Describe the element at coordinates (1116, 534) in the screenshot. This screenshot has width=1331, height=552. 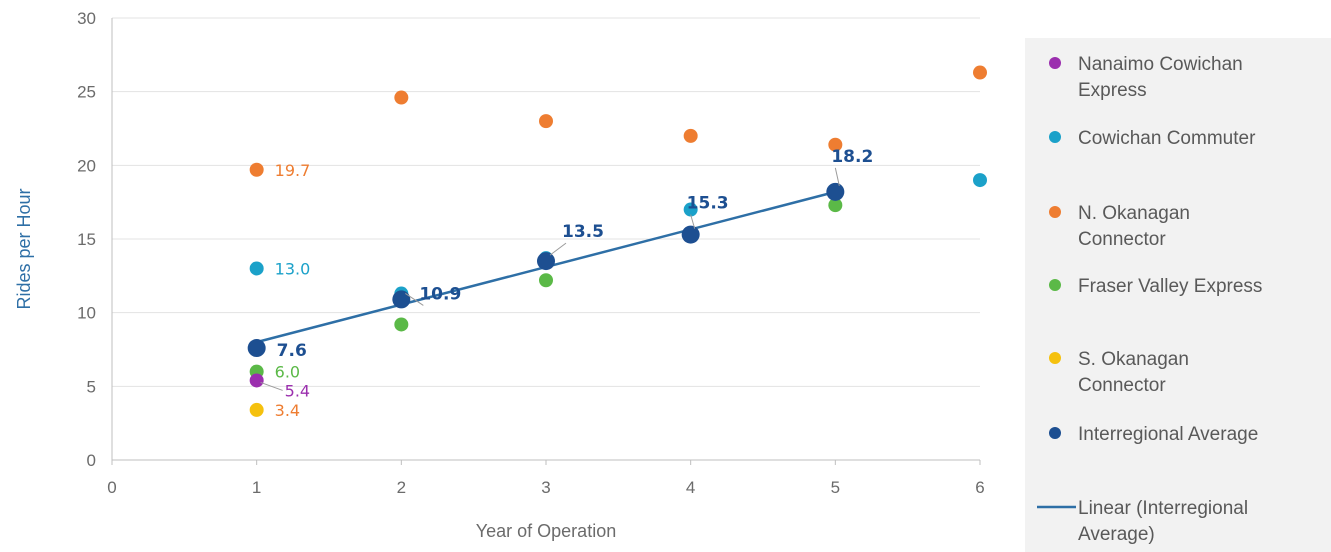
I see `legend-label-linear-interregional-average--line2: Average)` at that location.